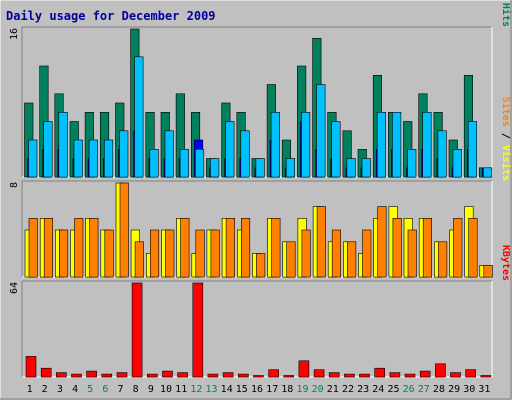 This screenshot has height=400, width=512. I want to click on day-label-1: 1, so click(30, 389).